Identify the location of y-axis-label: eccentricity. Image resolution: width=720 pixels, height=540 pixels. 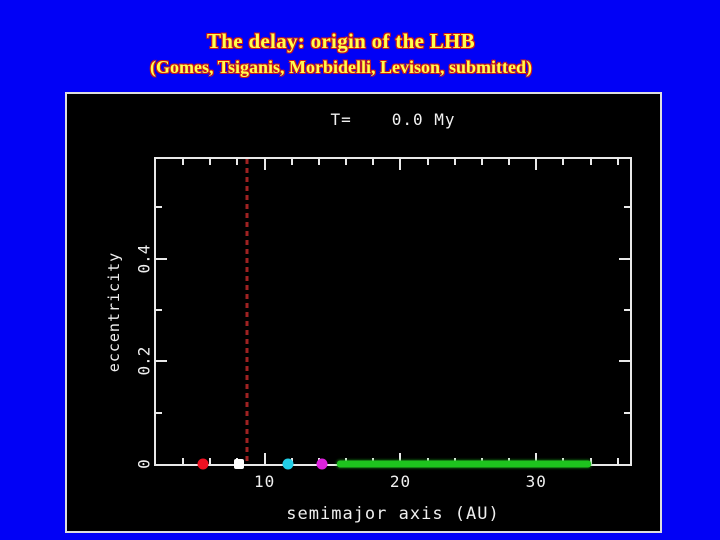
(114, 311).